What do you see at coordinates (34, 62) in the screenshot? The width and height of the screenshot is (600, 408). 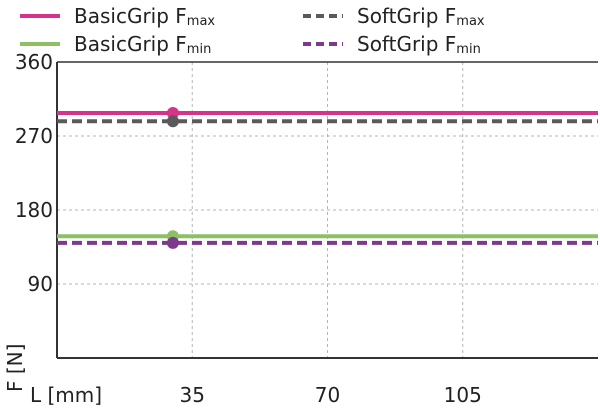 I see `y-tick-label: 360` at bounding box center [34, 62].